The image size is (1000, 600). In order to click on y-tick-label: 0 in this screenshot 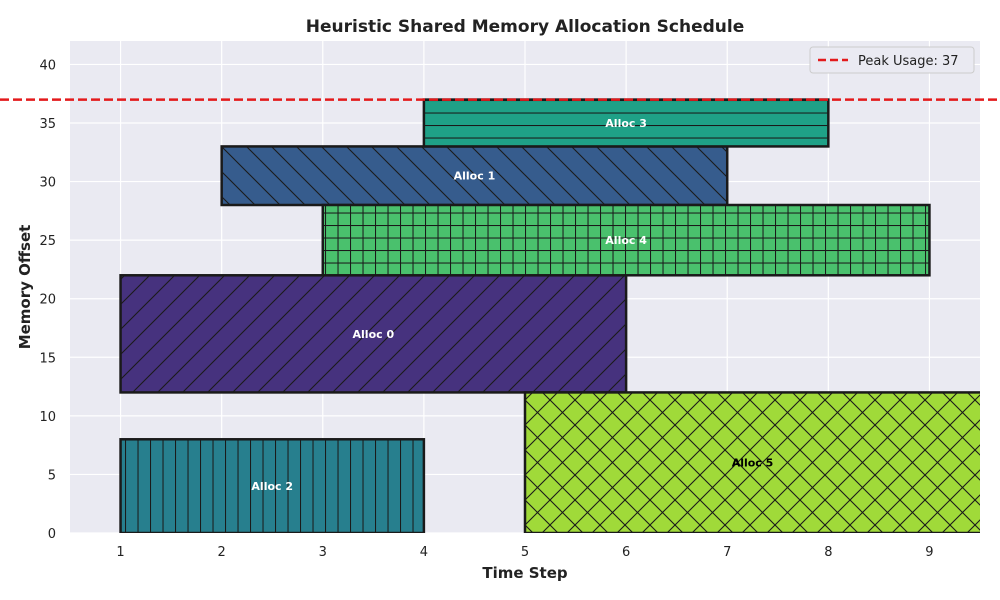, I will do `click(52, 534)`.